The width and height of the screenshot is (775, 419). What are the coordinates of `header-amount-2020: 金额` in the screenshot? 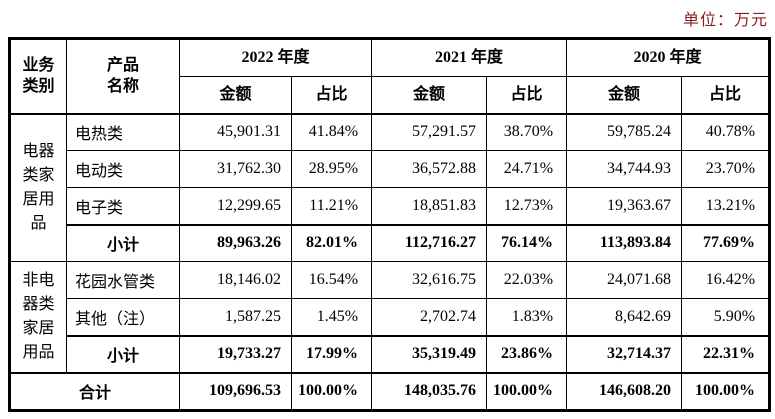 It's located at (624, 95).